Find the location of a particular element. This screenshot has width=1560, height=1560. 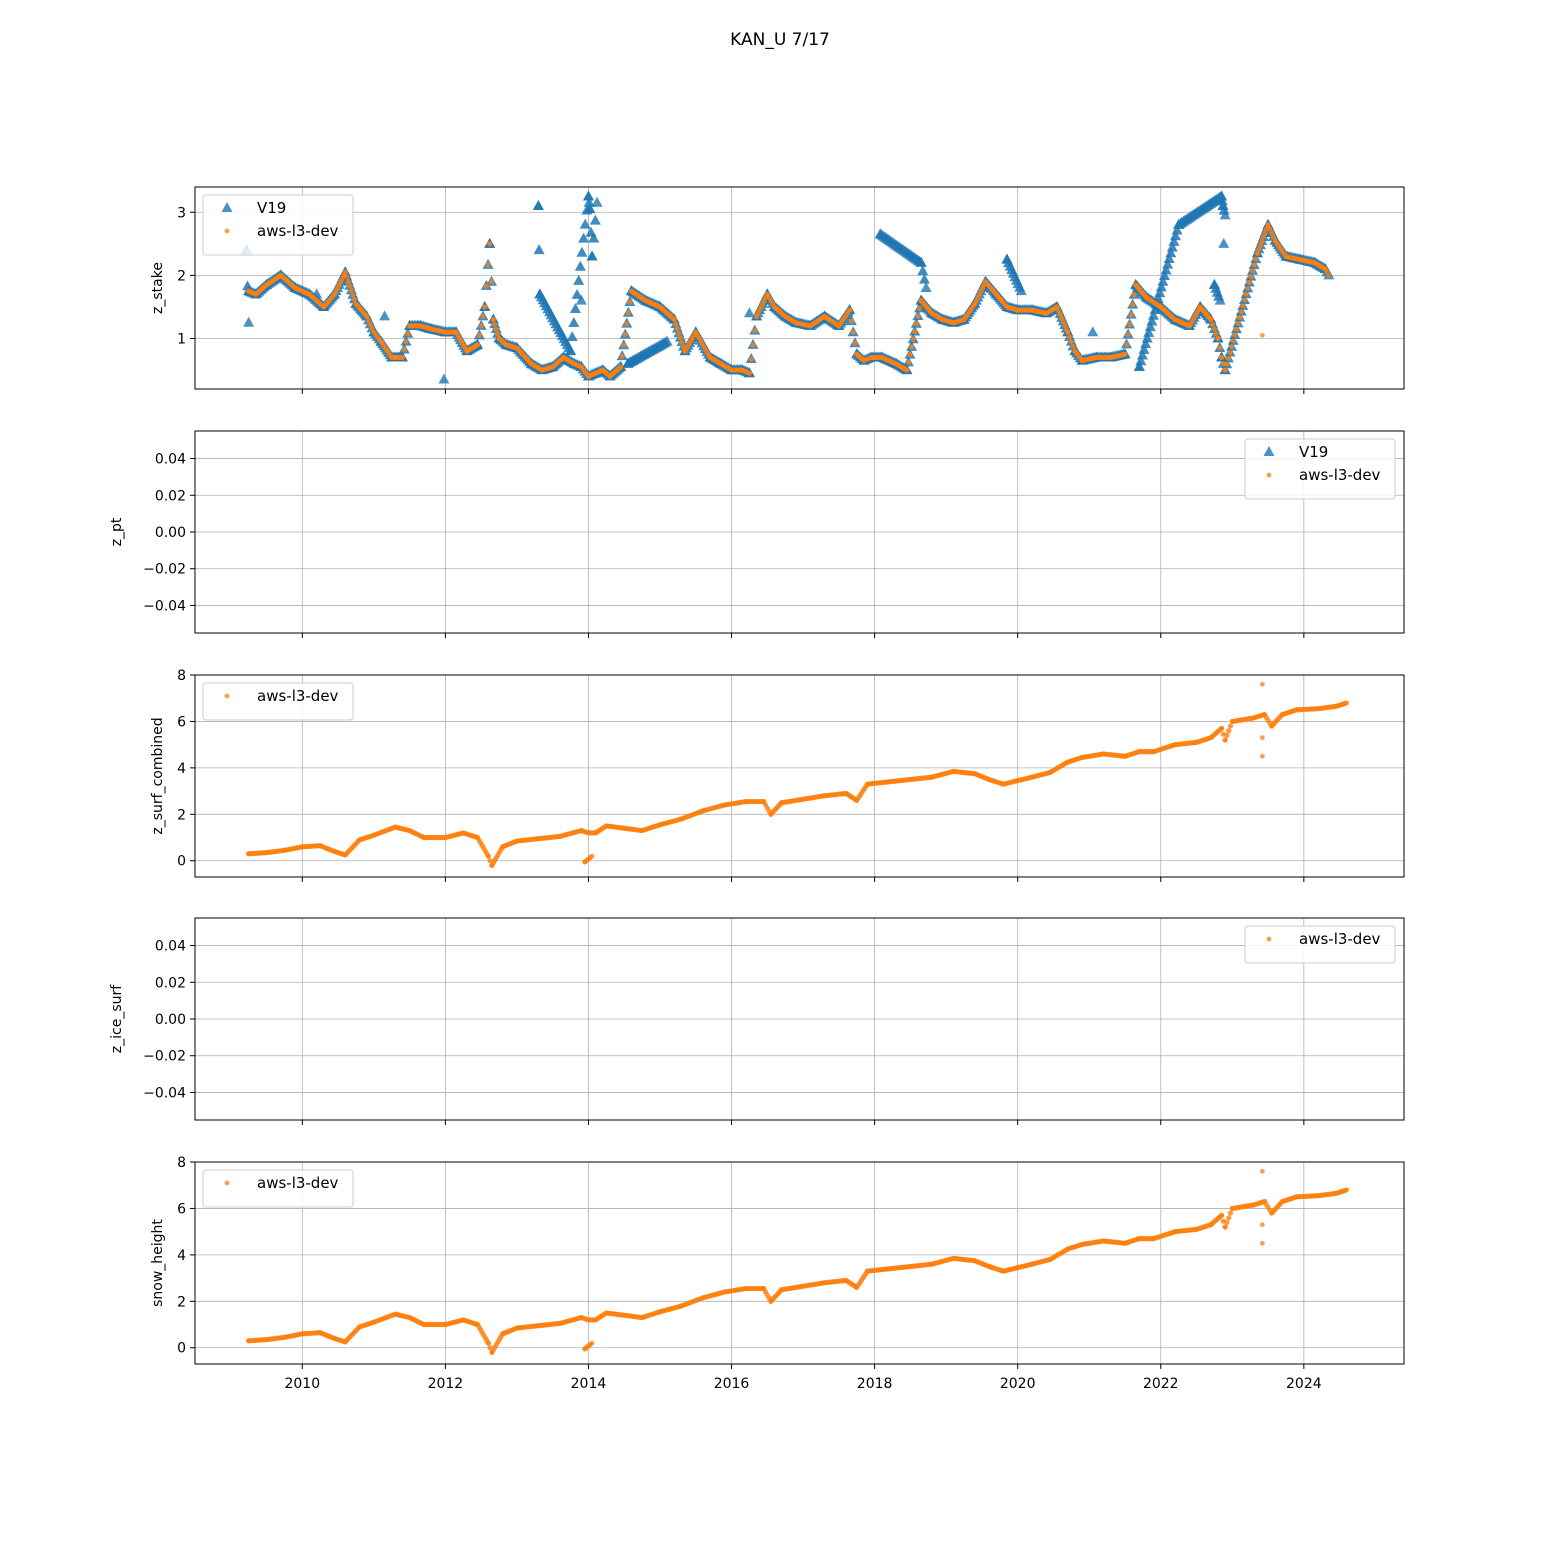

y-tick-label: −0.02 is located at coordinates (164, 1057).